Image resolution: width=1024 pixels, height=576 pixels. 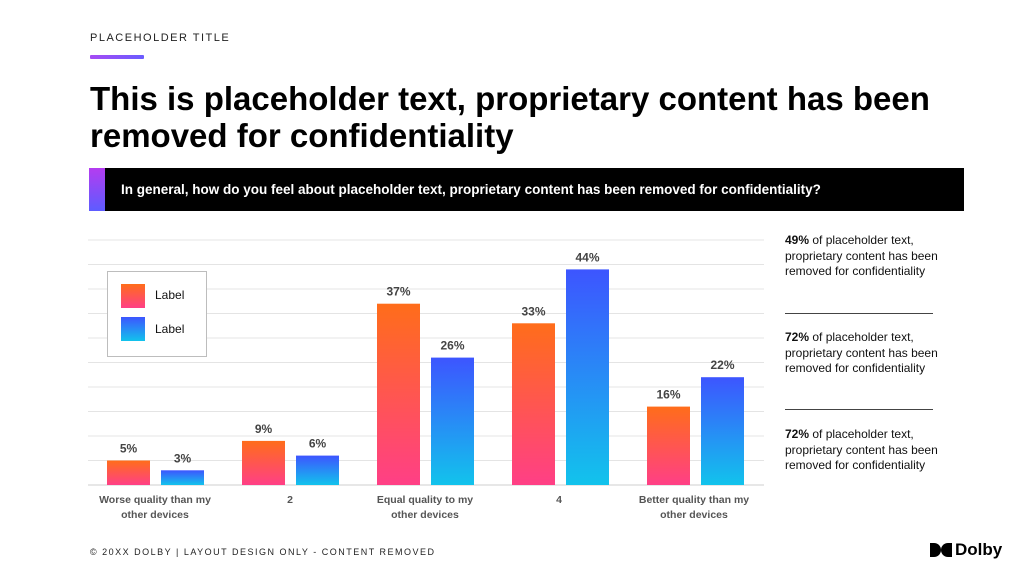 I want to click on bar-value-label: 26%, so click(x=452, y=346).